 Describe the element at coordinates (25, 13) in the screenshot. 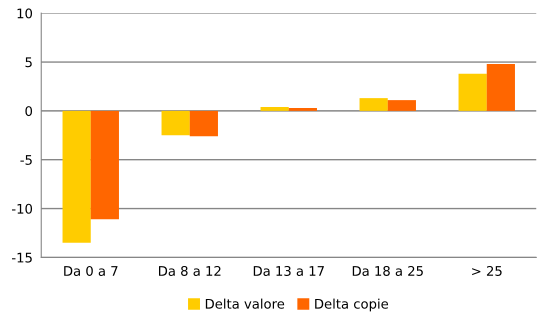

I see `y-tick-label: 10` at that location.